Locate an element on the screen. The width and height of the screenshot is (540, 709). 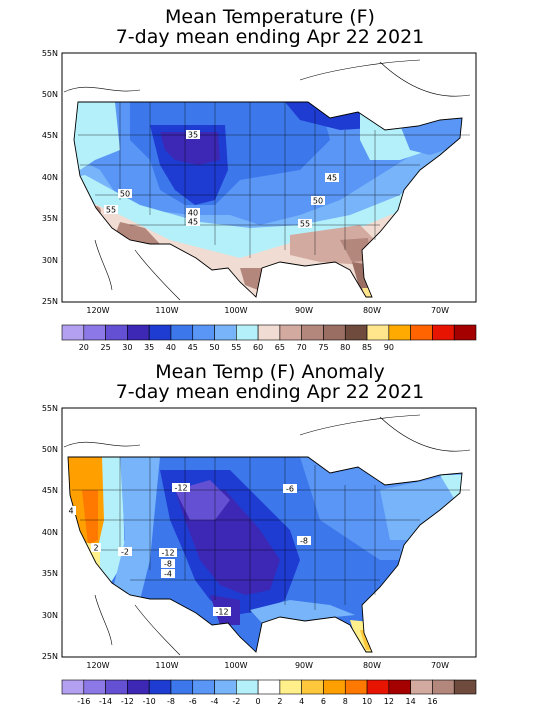
colorbar-tick-label: -12 is located at coordinates (127, 701).